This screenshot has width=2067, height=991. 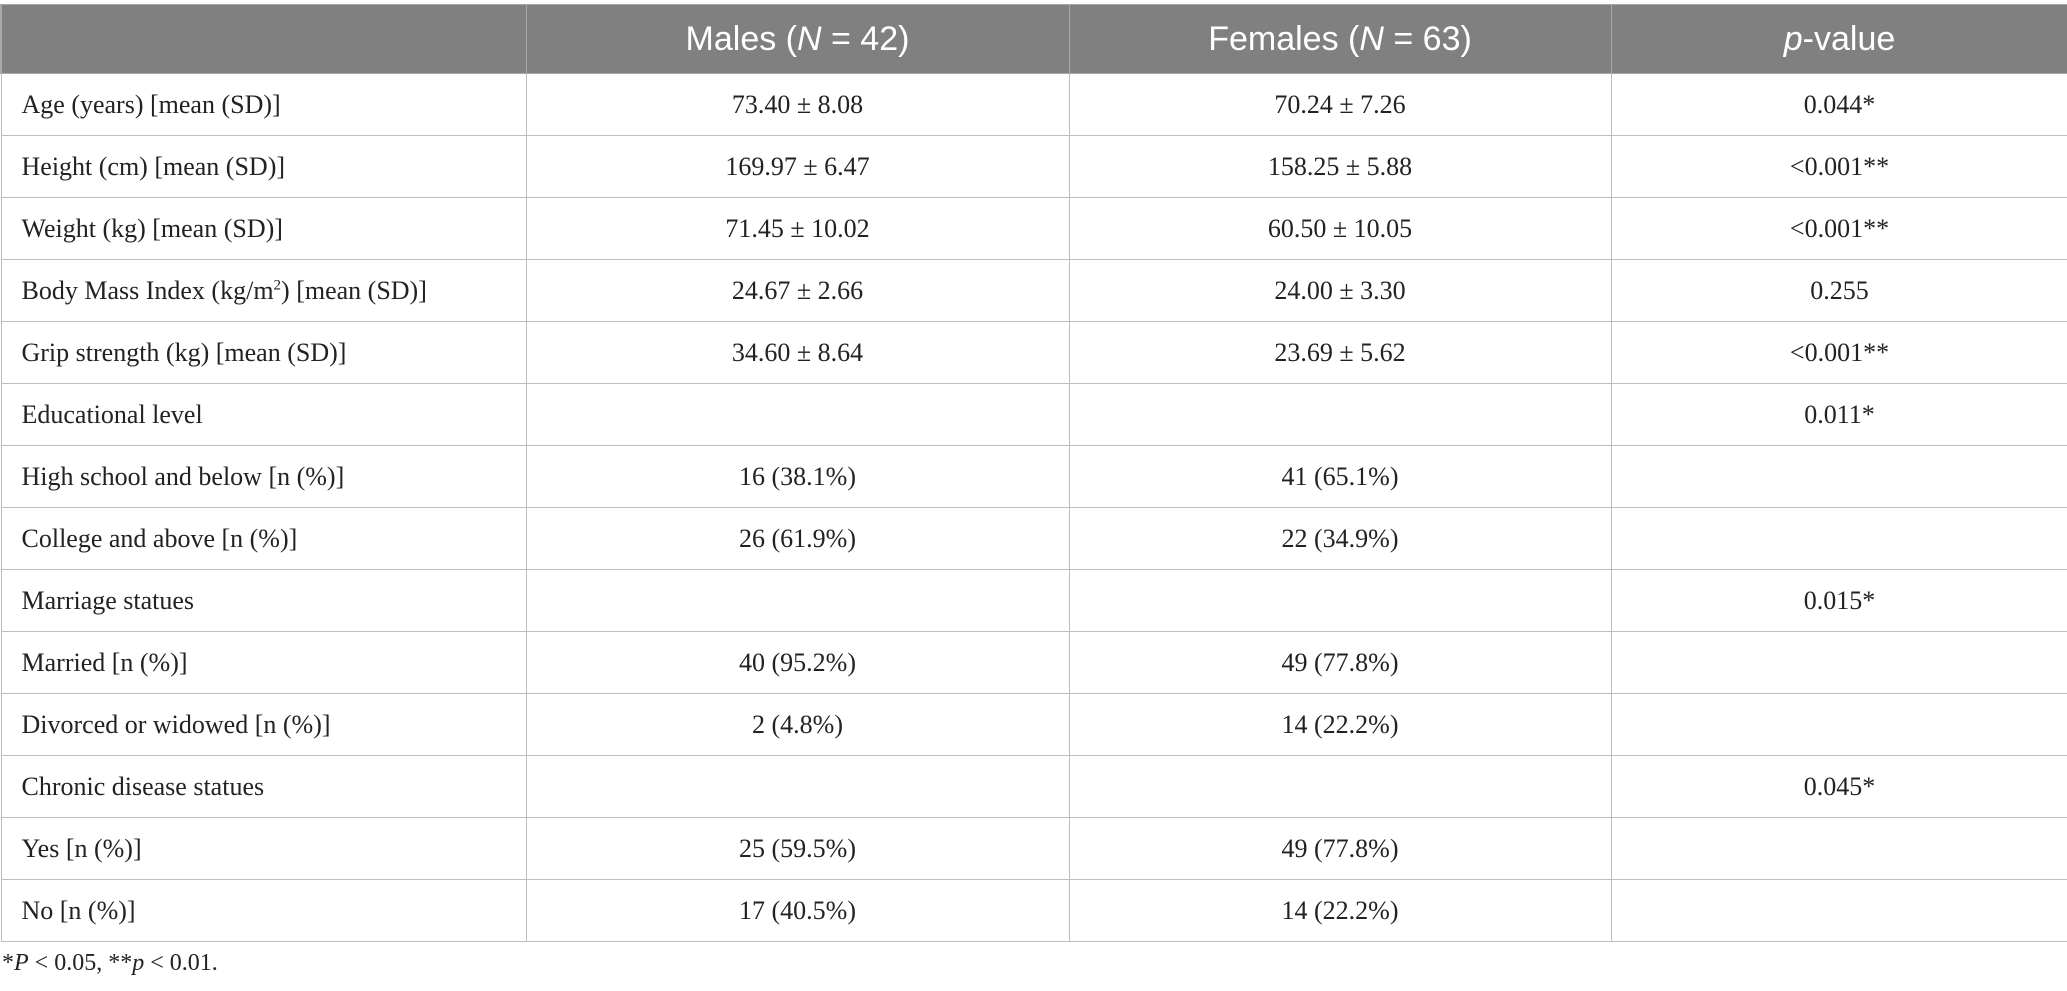 I want to click on females-value: 158.25 ± 5.88, so click(x=1340, y=166).